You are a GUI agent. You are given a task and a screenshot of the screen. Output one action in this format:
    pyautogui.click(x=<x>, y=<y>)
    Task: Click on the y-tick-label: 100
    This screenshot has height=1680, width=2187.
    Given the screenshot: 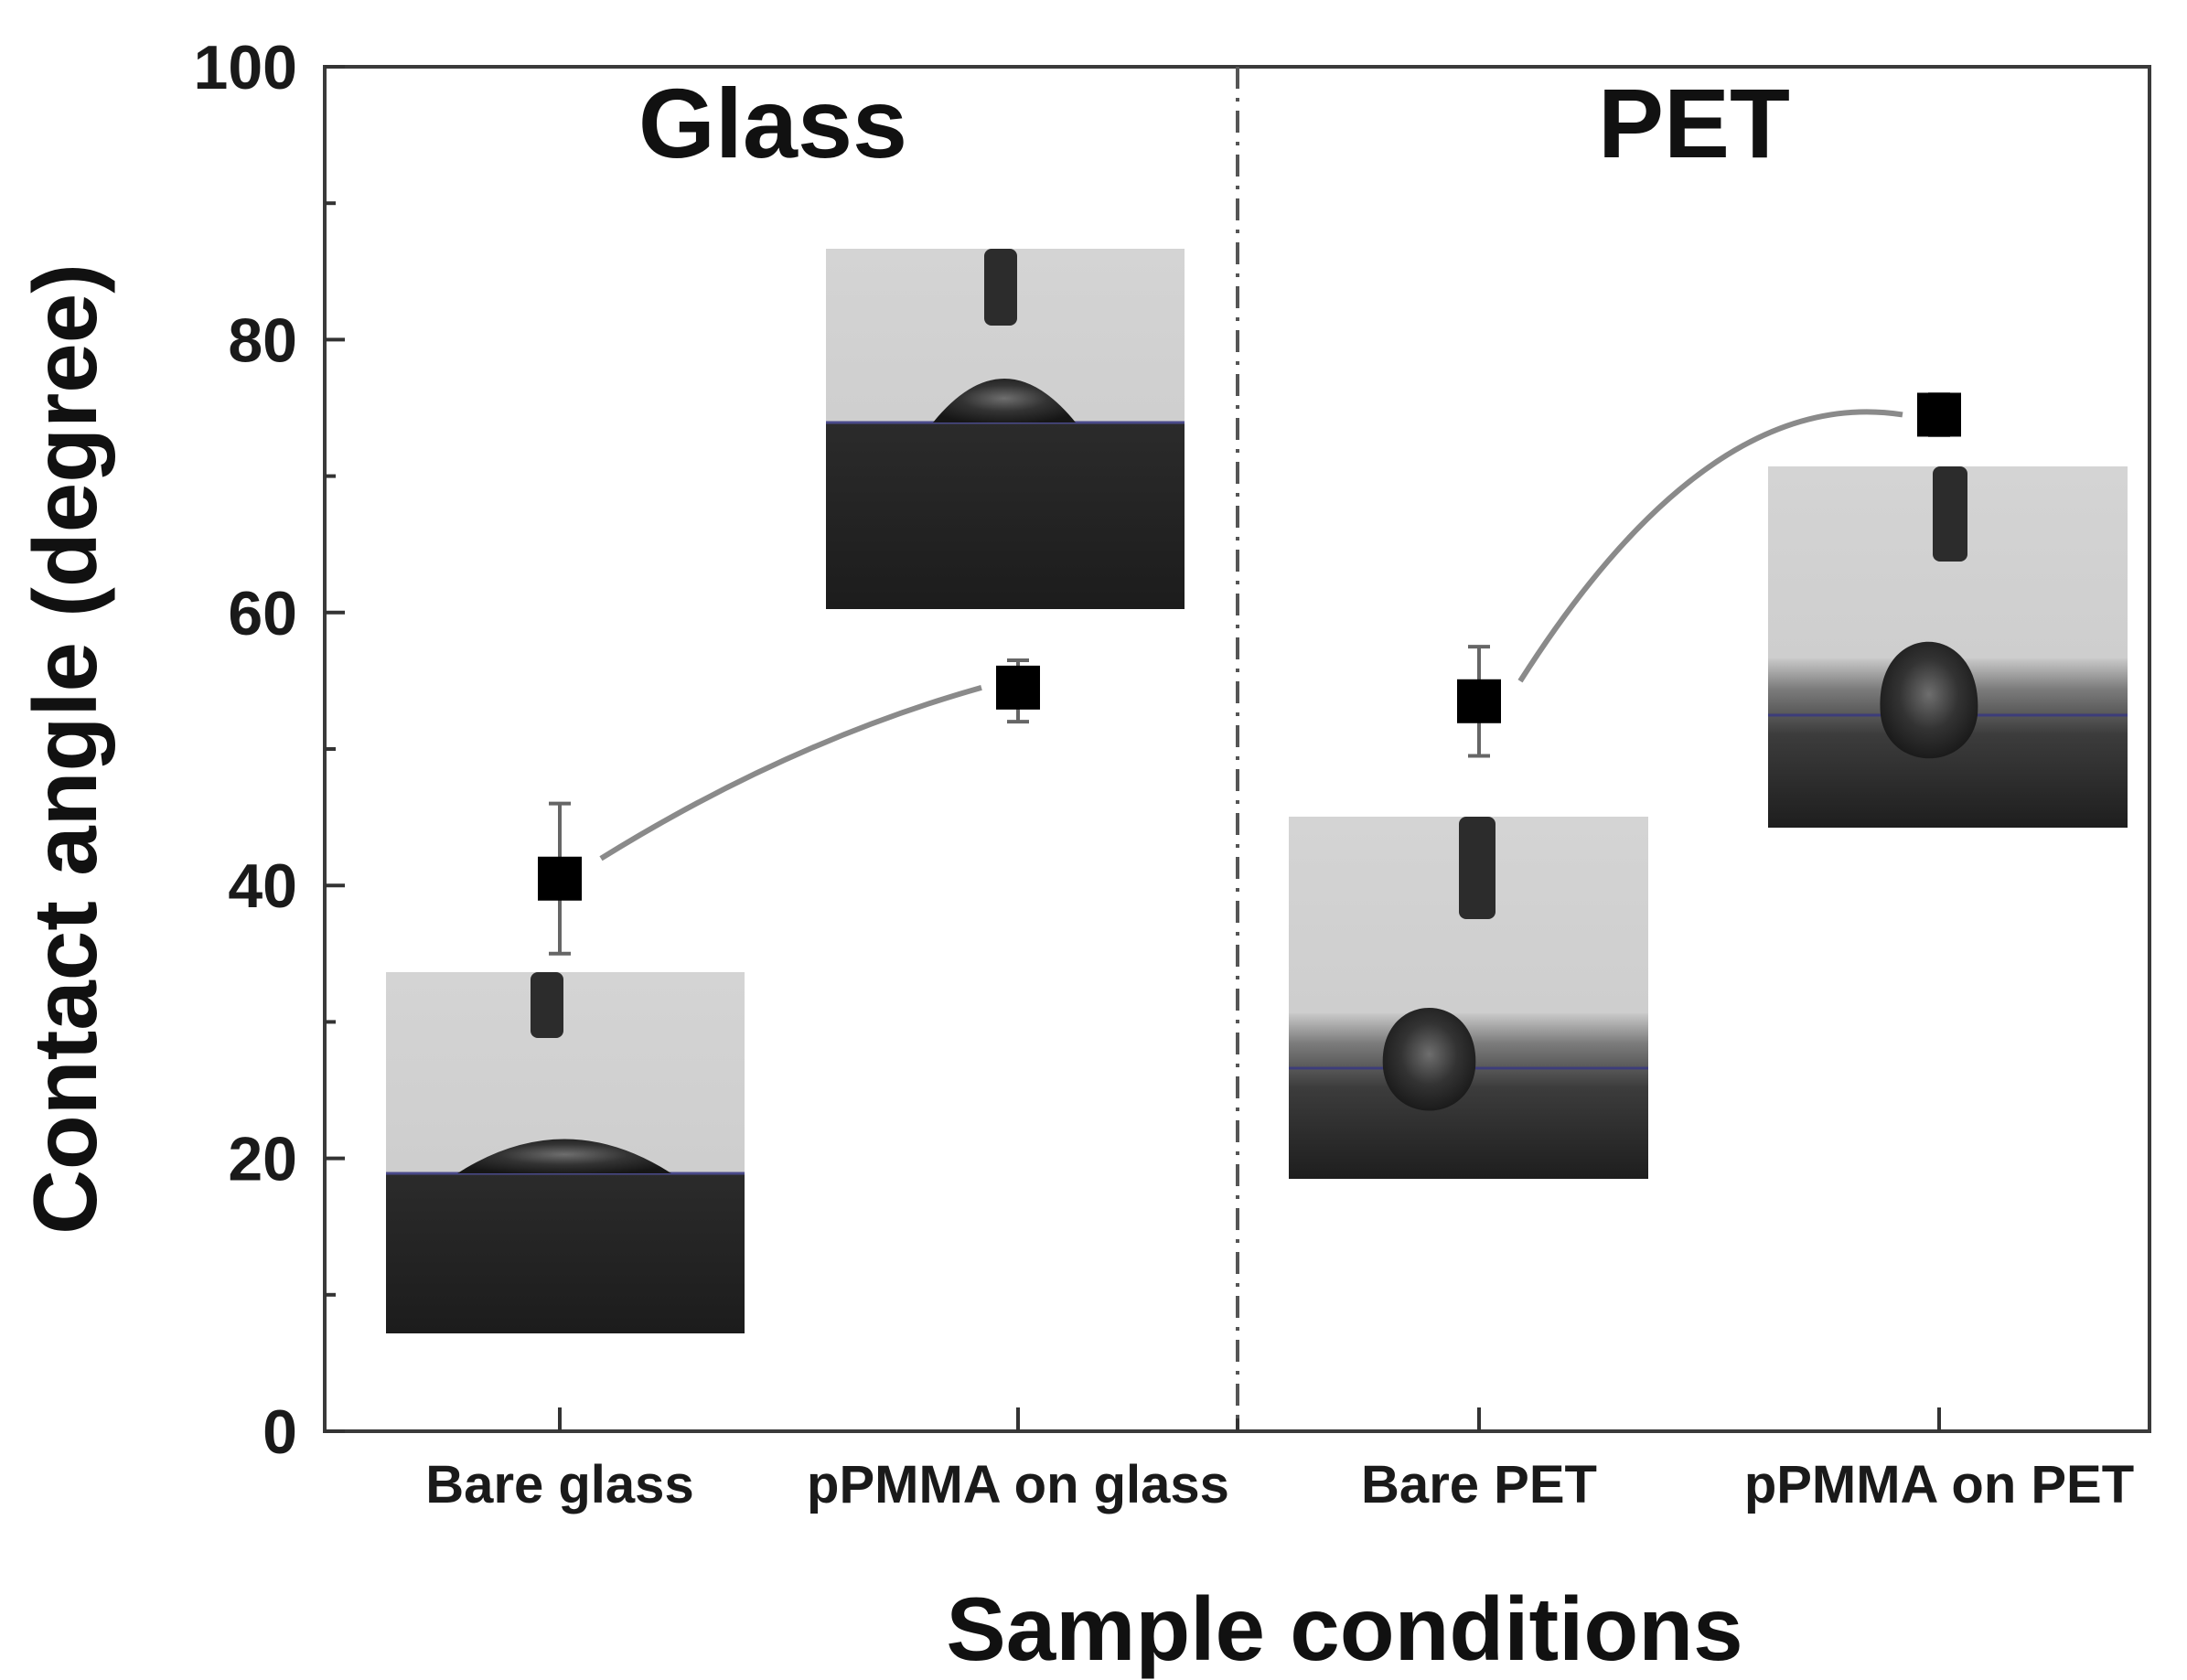 What is the action you would take?
    pyautogui.click(x=245, y=67)
    